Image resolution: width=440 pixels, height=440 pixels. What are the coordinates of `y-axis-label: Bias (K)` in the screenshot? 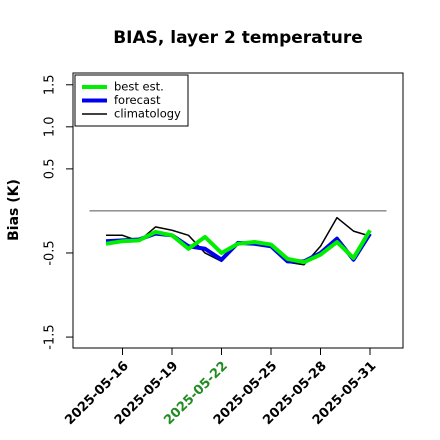 It's located at (14, 210).